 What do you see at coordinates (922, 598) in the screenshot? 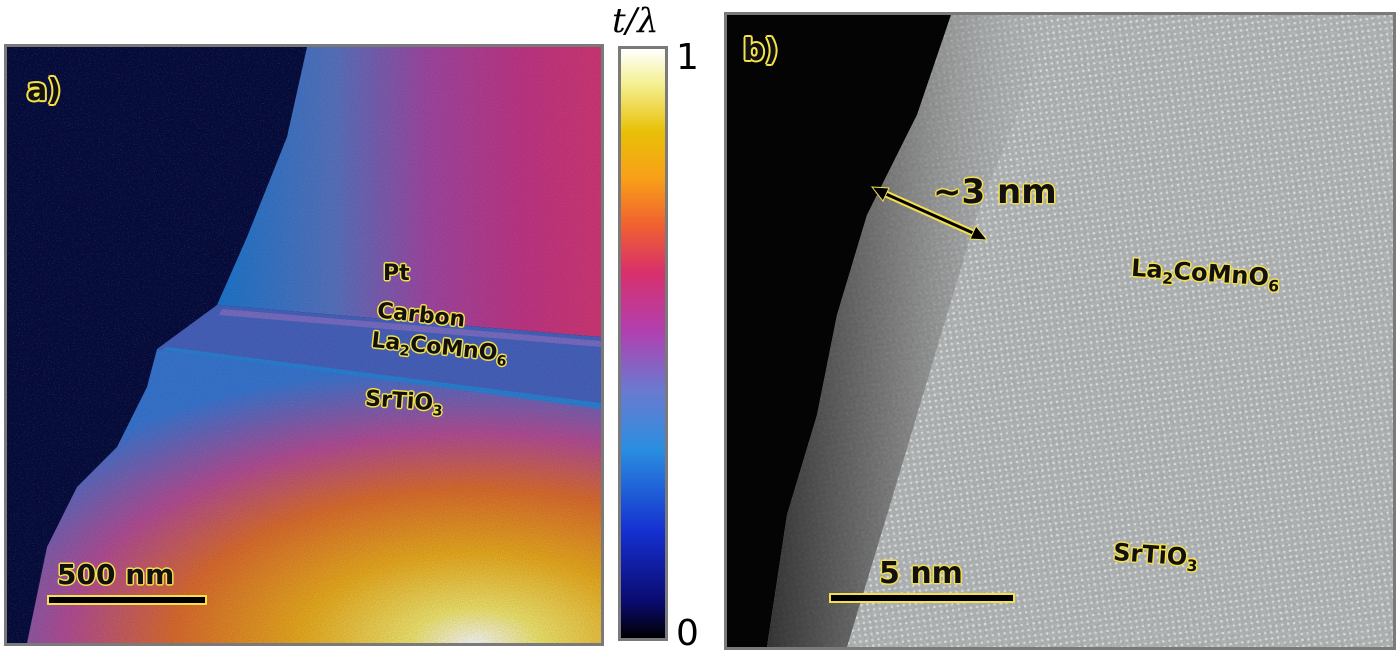
I see `scalebar-b` at bounding box center [922, 598].